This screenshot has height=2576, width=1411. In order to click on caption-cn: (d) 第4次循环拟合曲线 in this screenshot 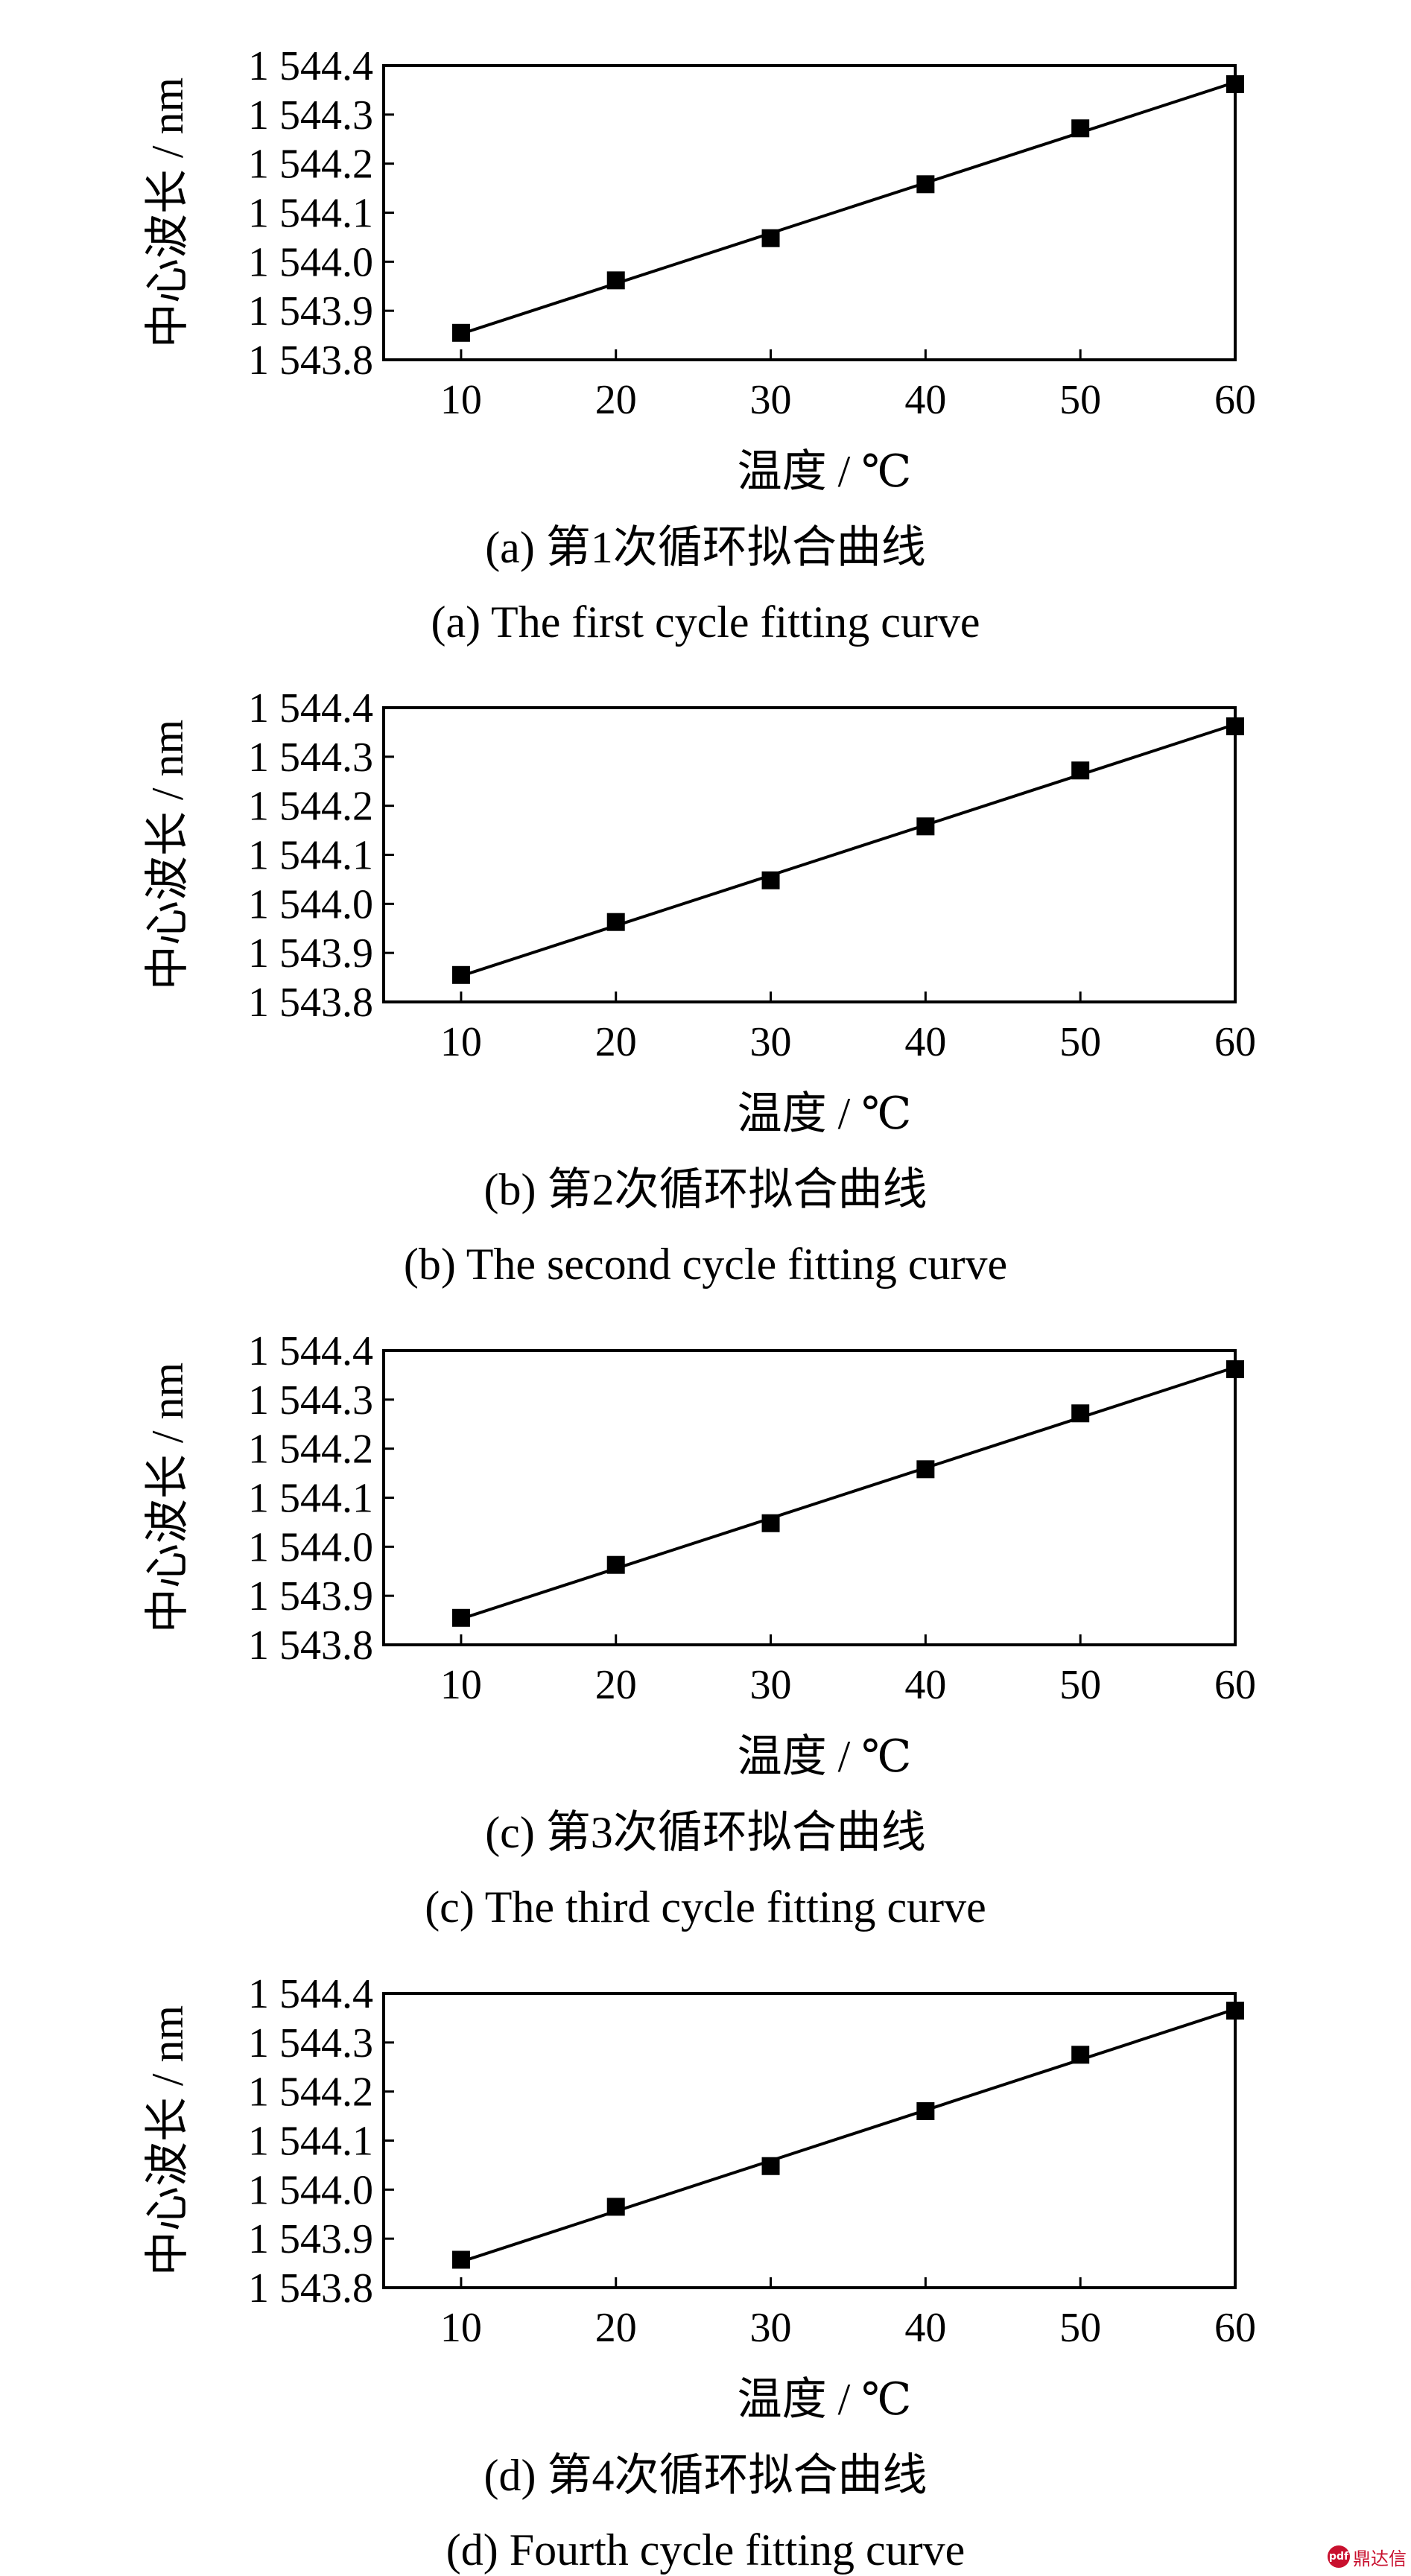, I will do `click(705, 2475)`.